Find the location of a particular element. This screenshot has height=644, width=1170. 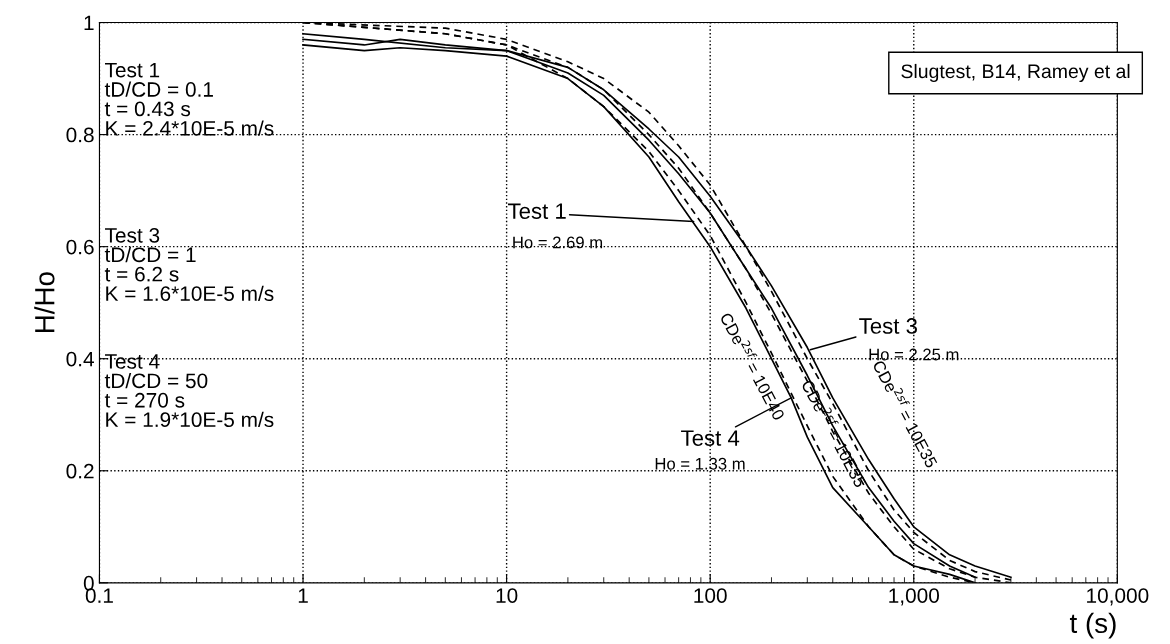

text: Slugtest, B14, Ramey et al is located at coordinates (1015, 73).